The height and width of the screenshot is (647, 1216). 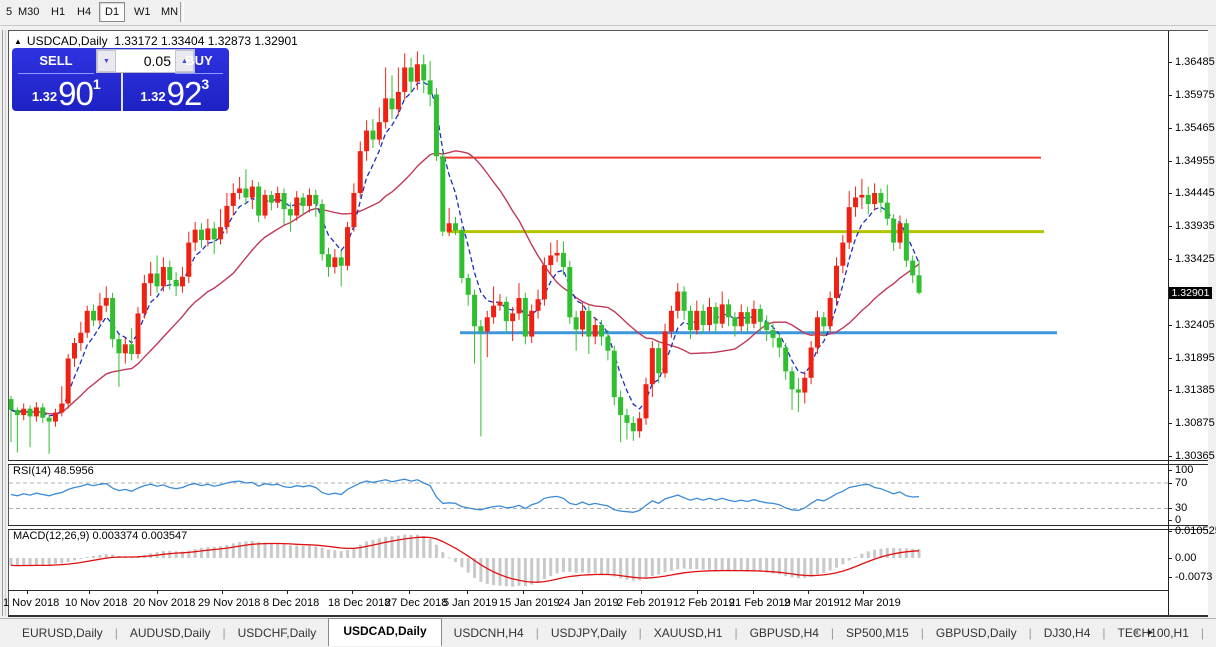 I want to click on tab-gbpusd-daily: GBPUSD,Daily, so click(x=976, y=633).